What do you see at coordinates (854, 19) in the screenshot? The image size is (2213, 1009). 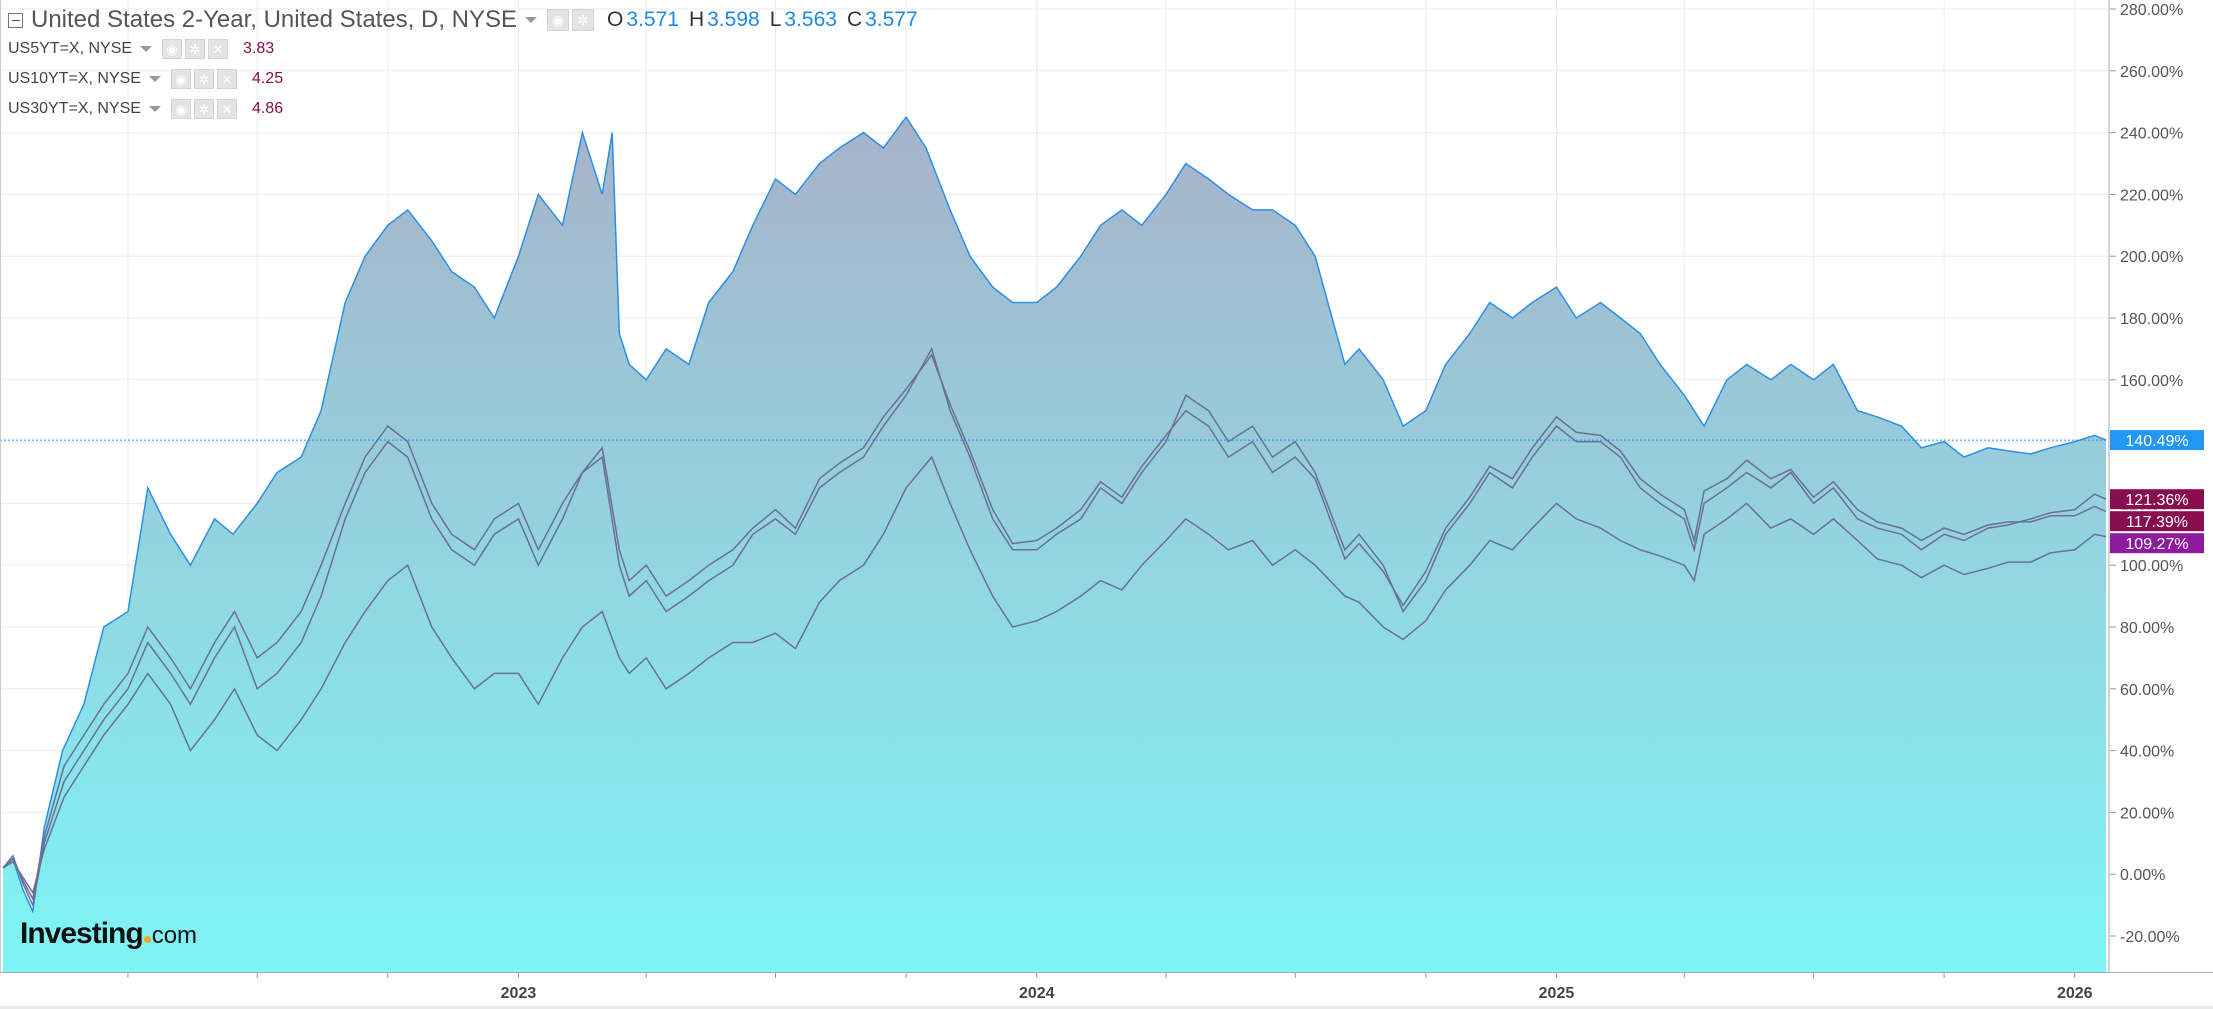 I see `ohlc-close-key: C` at bounding box center [854, 19].